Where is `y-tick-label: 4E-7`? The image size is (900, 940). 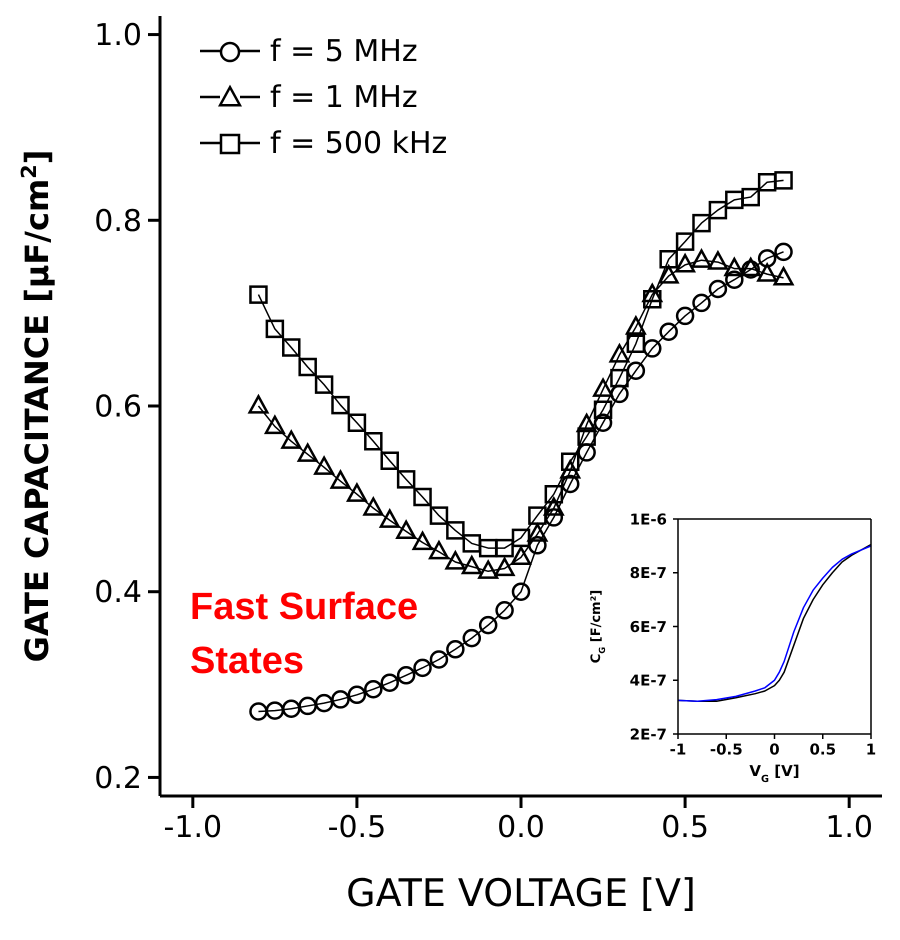 y-tick-label: 4E-7 is located at coordinates (648, 681).